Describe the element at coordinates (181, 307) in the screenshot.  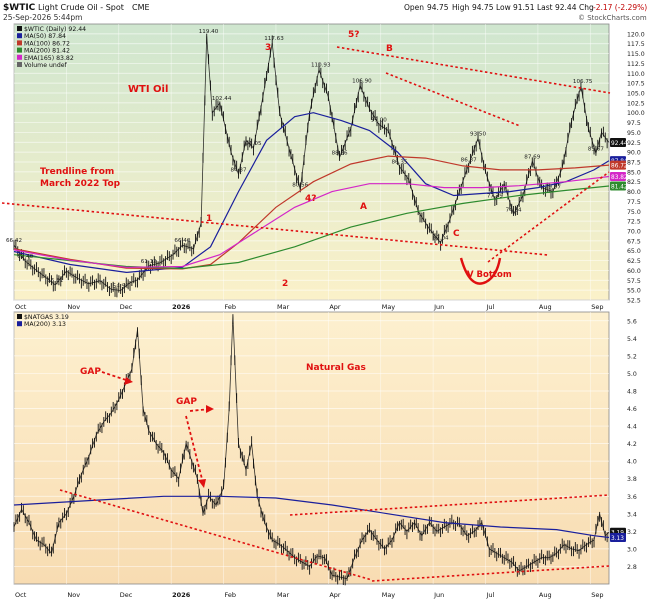
I see `oil-month-label: 2026` at that location.